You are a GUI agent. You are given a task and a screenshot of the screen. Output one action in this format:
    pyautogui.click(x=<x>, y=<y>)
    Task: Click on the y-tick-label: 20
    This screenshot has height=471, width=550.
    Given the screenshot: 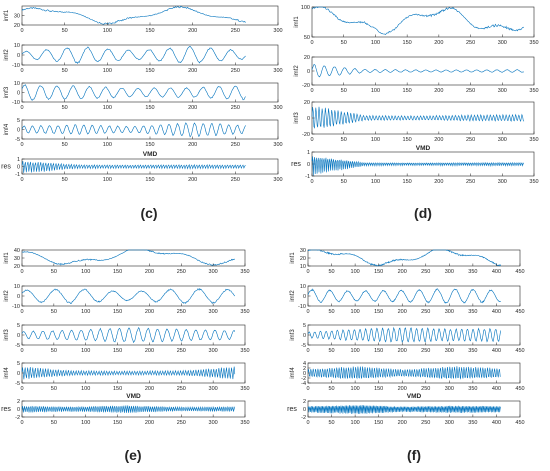 What is the action you would take?
    pyautogui.click(x=307, y=103)
    